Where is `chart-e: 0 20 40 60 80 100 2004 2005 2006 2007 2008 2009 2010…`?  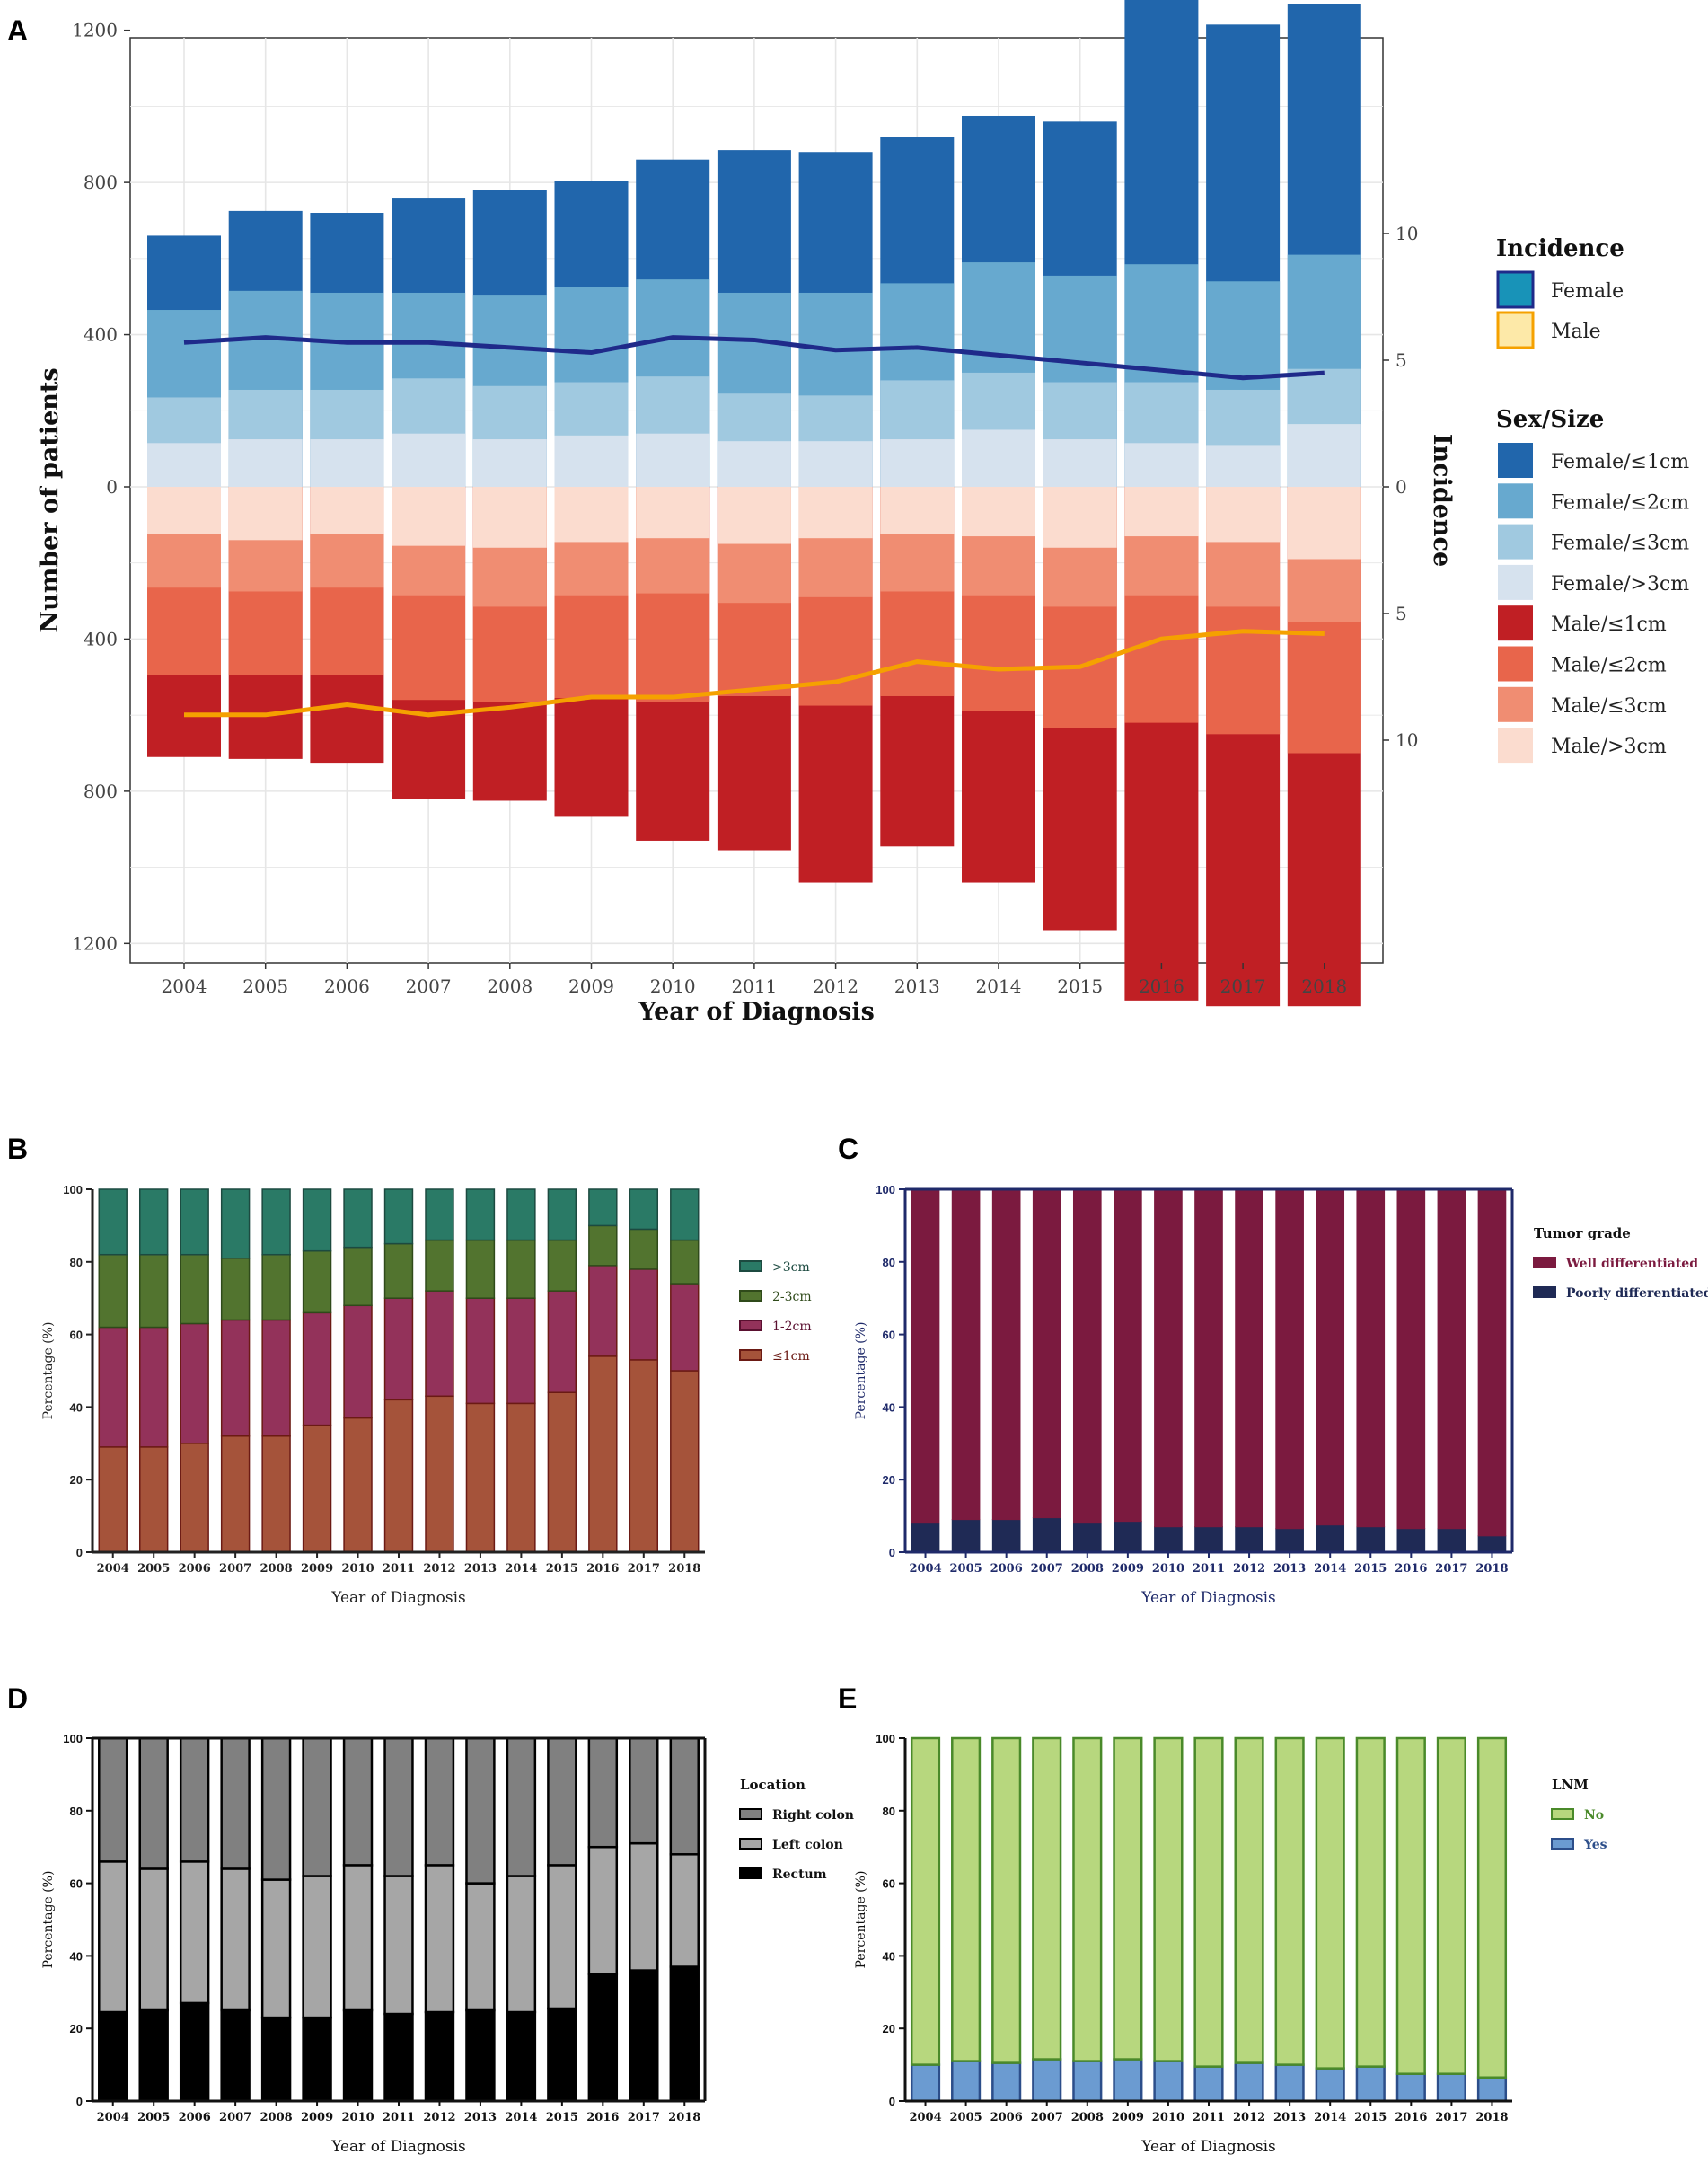
chart-e: 0 20 40 60 80 100 2004 2005 2006 2007 2008 2009 2010… is located at coordinates (1230, 1944).